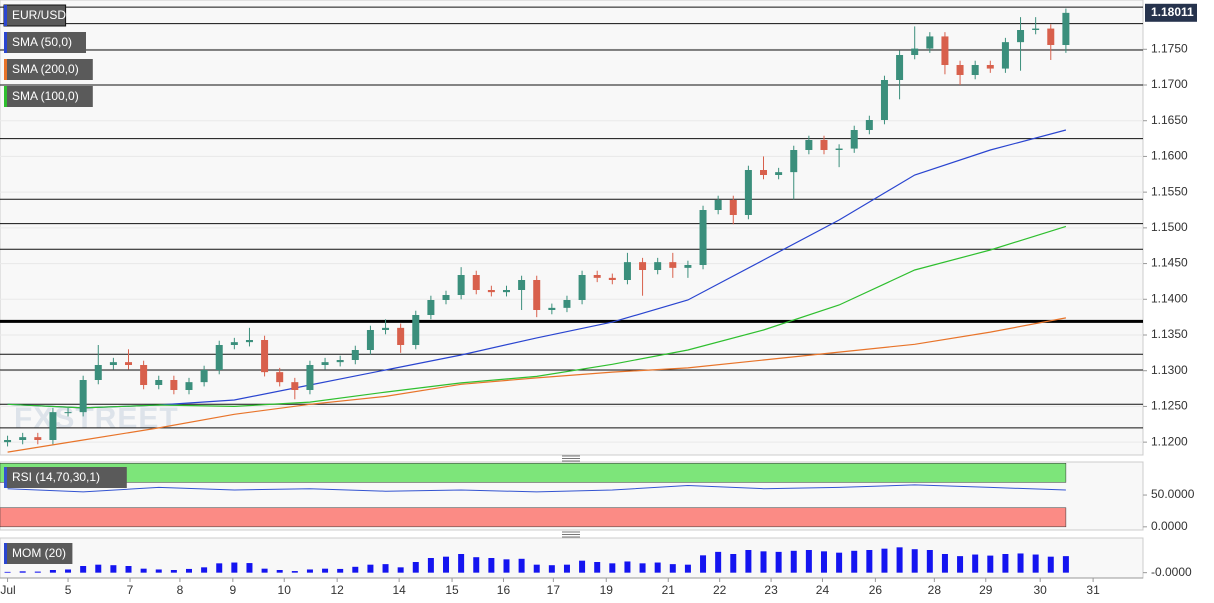 This screenshot has width=1214, height=603. What do you see at coordinates (1171, 572) in the screenshot?
I see `y-tick-label: -0.0000` at bounding box center [1171, 572].